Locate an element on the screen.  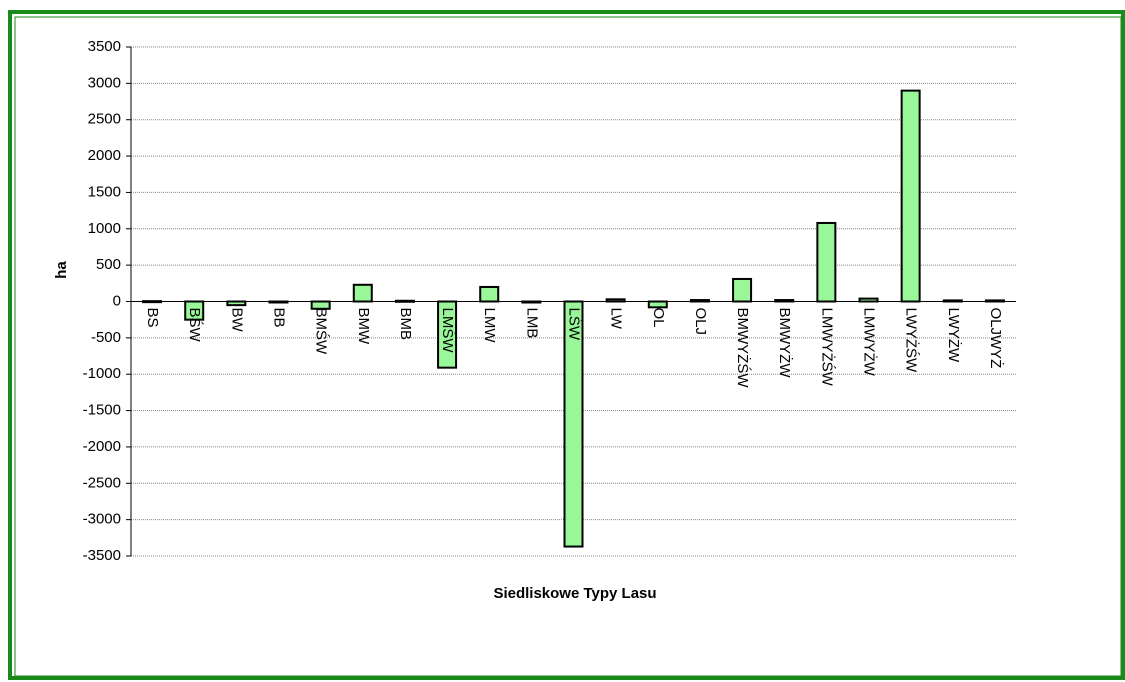
x-tick-label: BW is located at coordinates (236, 320).